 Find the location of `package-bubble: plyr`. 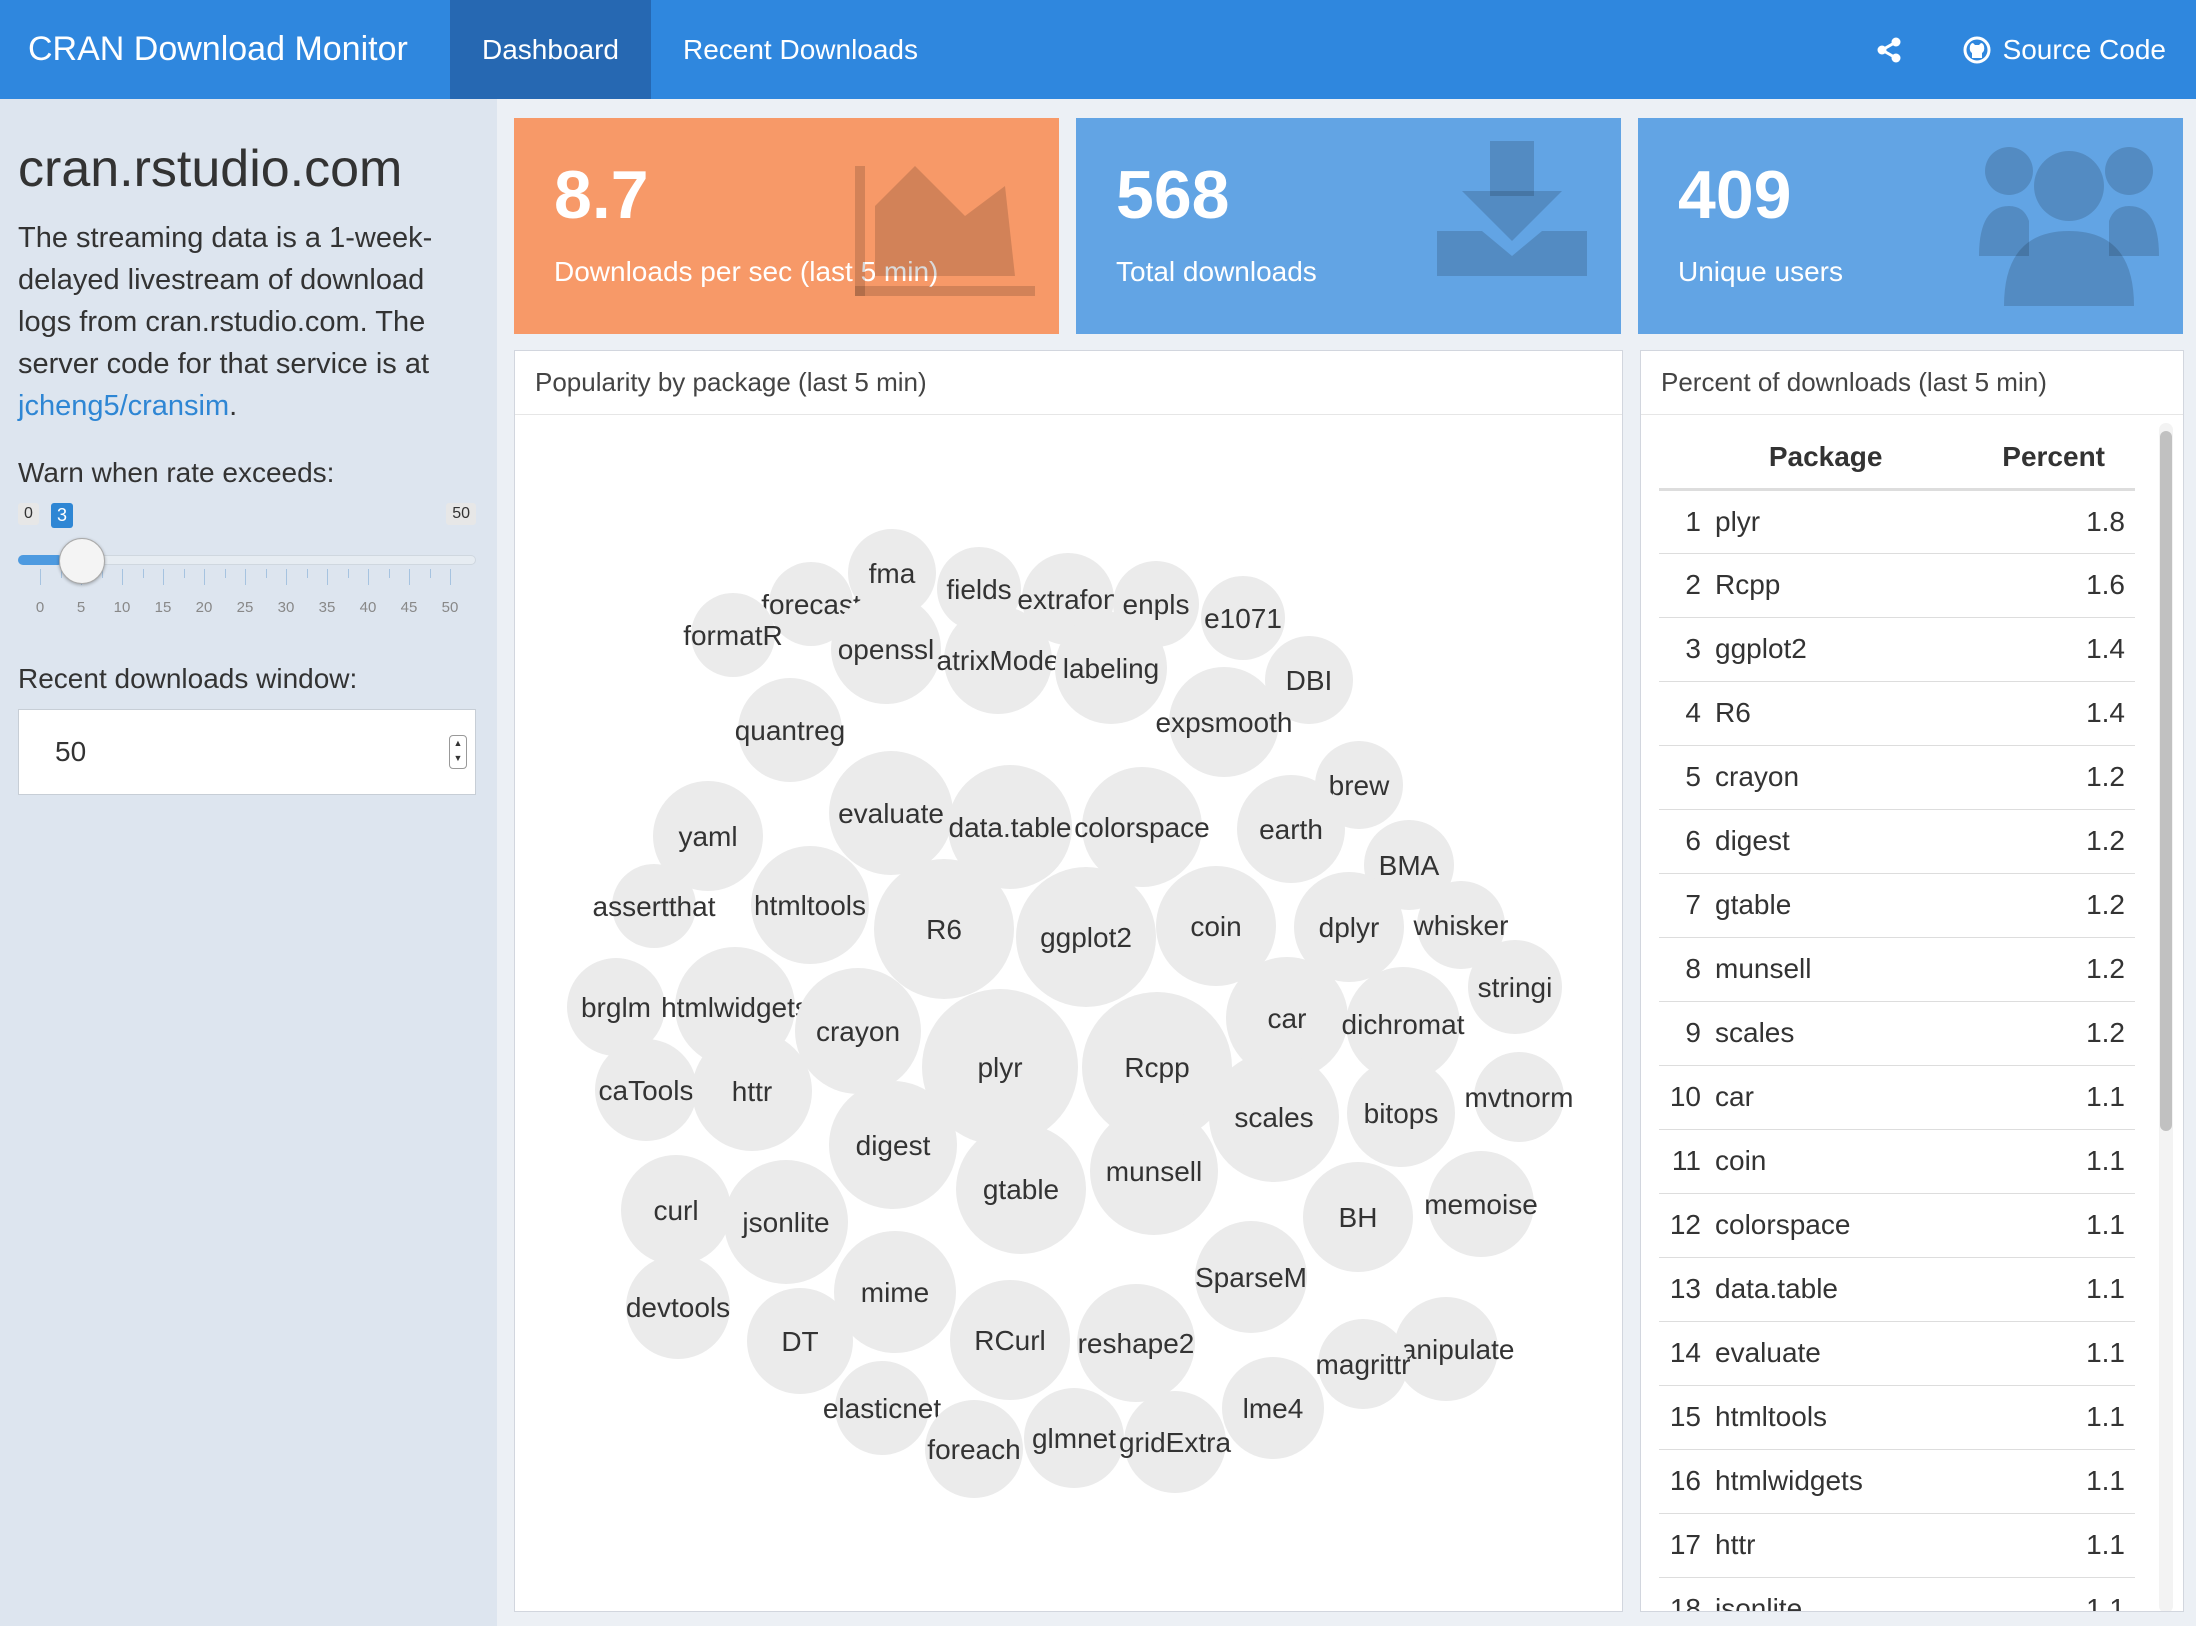

package-bubble: plyr is located at coordinates (1000, 1067).